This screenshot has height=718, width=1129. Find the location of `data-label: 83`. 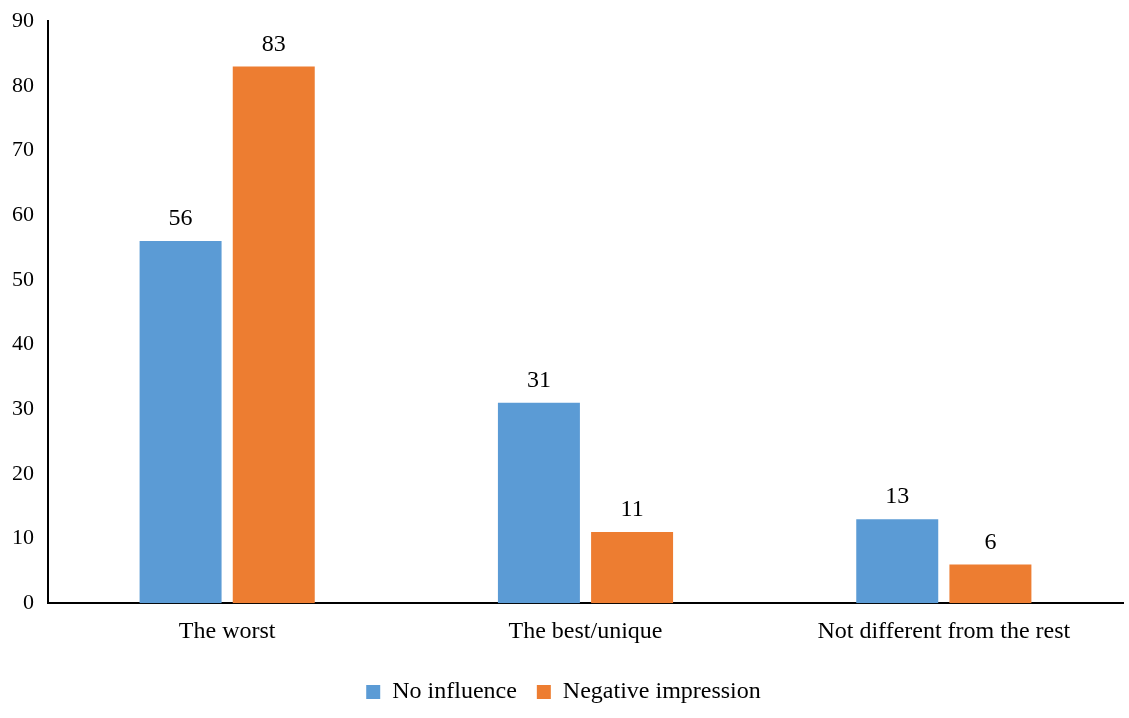

data-label: 83 is located at coordinates (273, 42).